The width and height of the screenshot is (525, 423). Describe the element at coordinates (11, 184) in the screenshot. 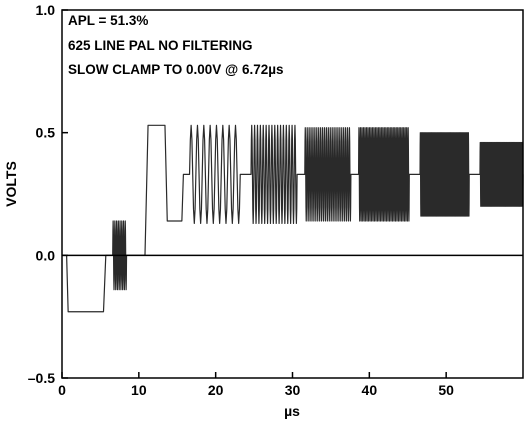

I see `y-axis-title: VOLTS` at that location.